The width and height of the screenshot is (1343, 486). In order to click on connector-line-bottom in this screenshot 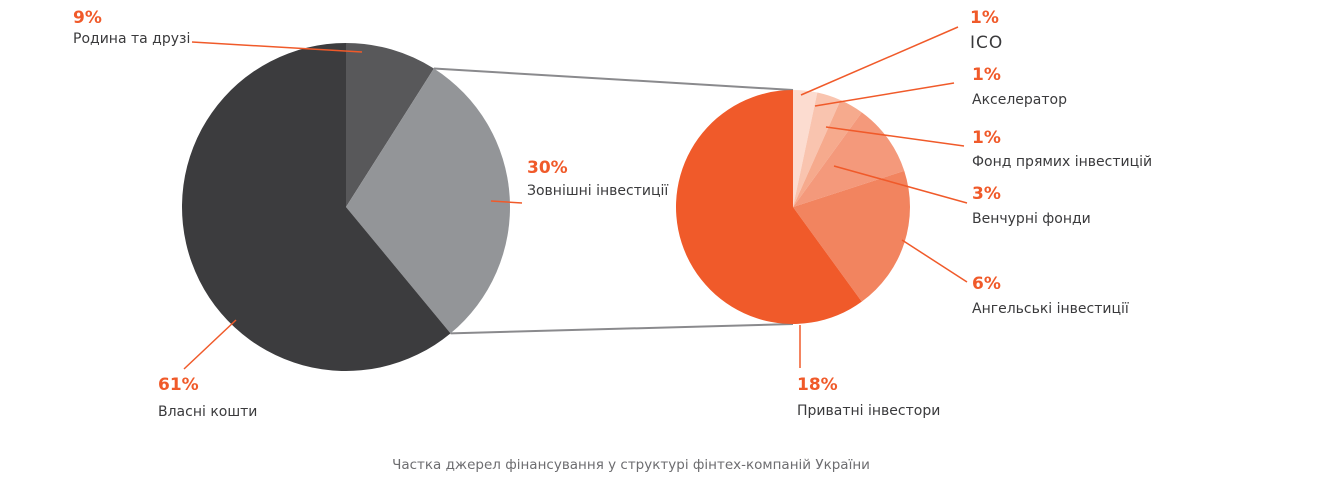, I will do `click(622, 329)`.